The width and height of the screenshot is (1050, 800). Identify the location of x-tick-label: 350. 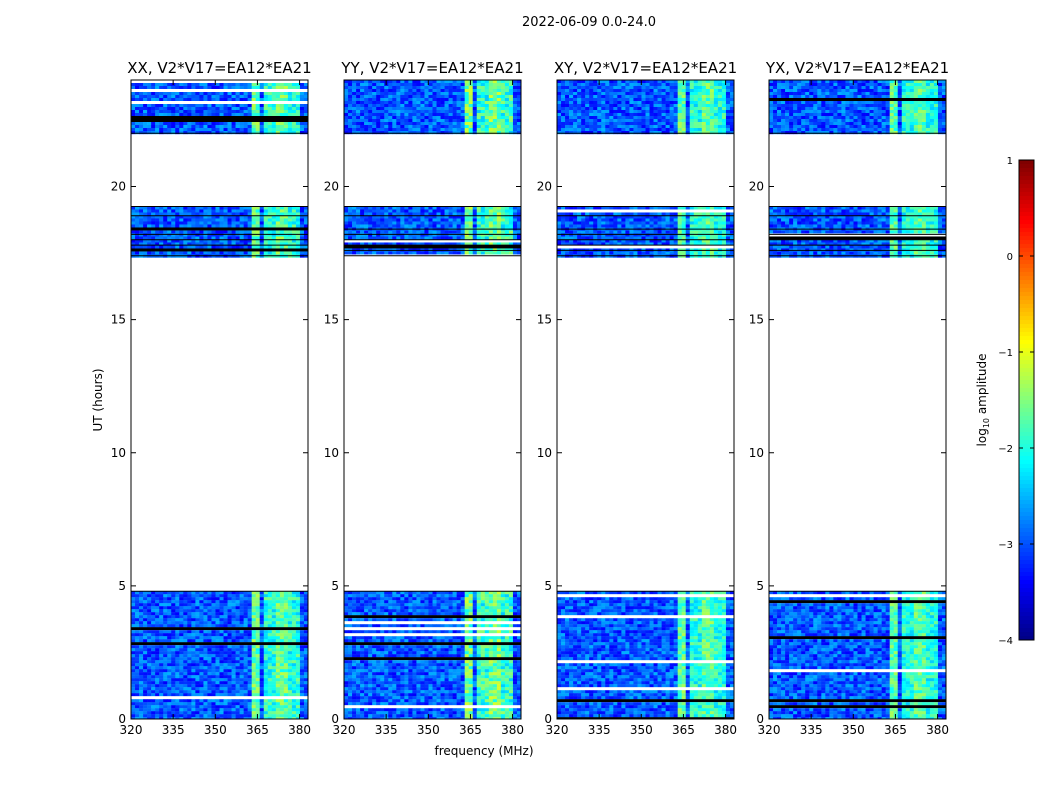
(215, 730).